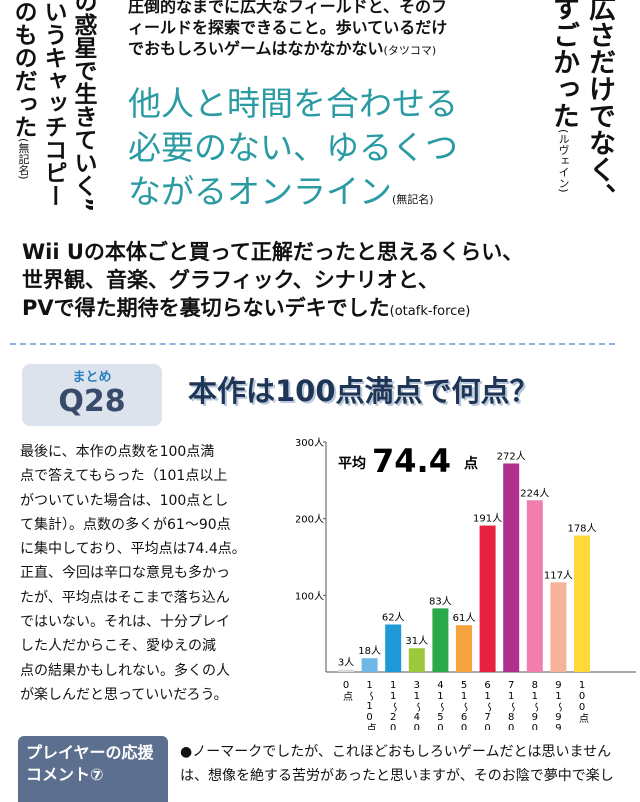 This screenshot has height=802, width=640. I want to click on tag: まとめ, so click(92, 377).